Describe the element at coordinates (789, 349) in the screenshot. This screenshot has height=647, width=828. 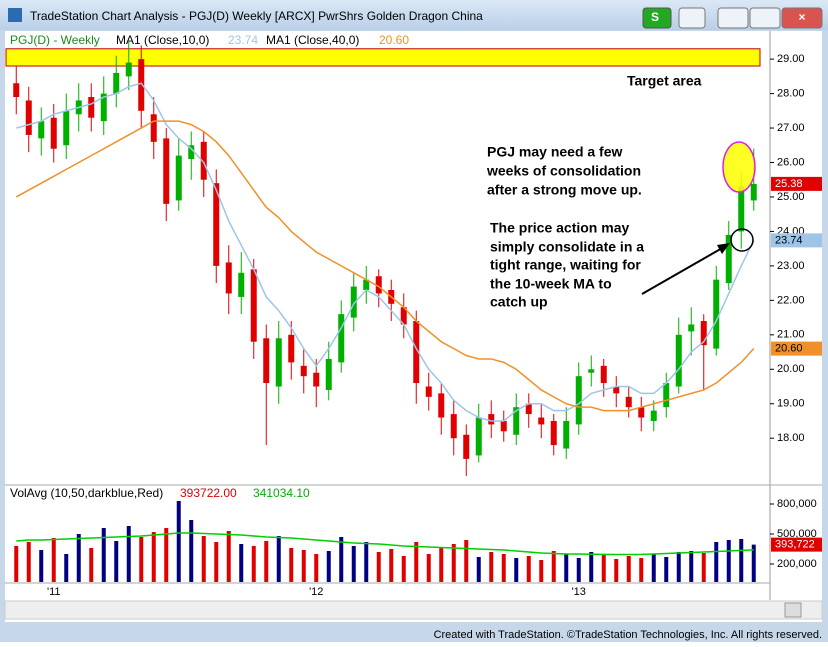
I see `price-marker-label: 20.60` at that location.